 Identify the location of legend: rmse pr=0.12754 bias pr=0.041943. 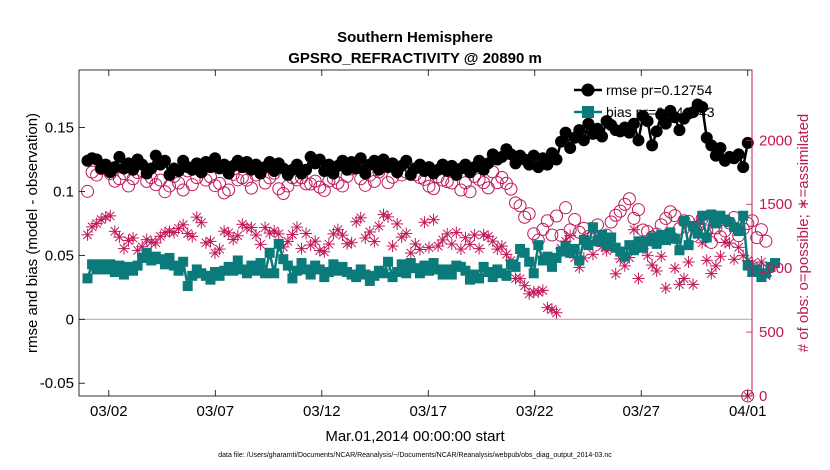
(644, 101).